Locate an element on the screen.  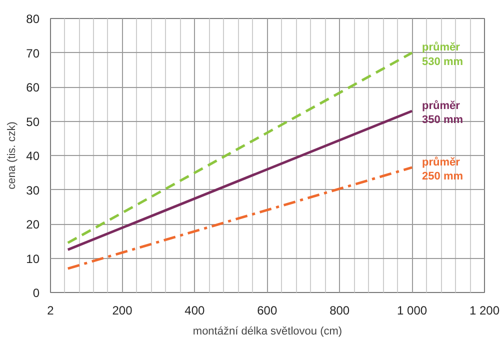
series-label: průměr 530 mm is located at coordinates (443, 55).